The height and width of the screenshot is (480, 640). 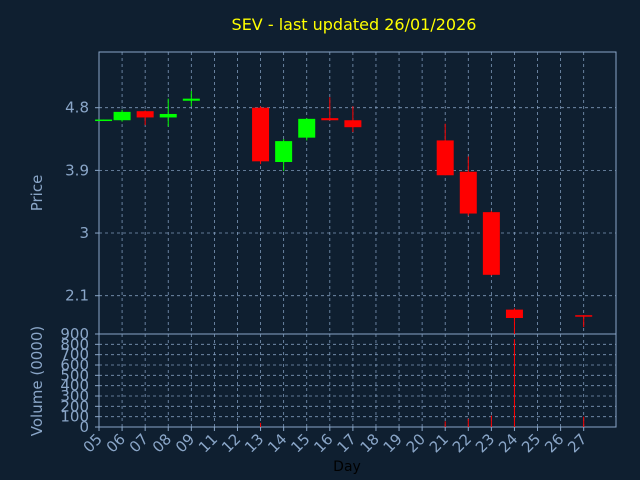 I want to click on volume-tick-label: 900, so click(x=74, y=334).